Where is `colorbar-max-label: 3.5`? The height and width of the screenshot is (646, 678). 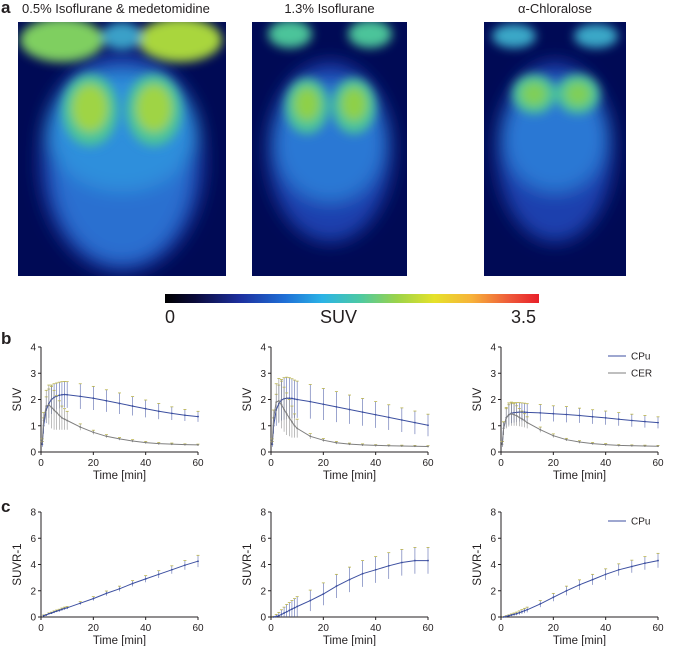 colorbar-max-label: 3.5 is located at coordinates (524, 317).